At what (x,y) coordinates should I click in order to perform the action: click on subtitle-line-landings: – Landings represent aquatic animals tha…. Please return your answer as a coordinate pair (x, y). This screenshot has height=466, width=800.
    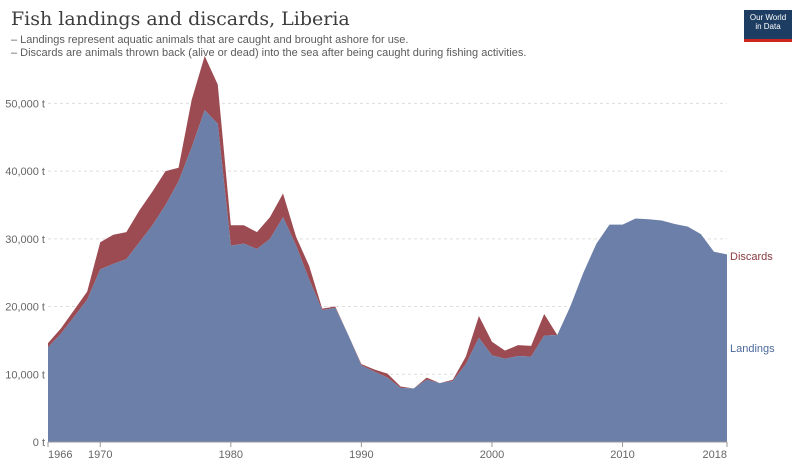
    Looking at the image, I should click on (210, 40).